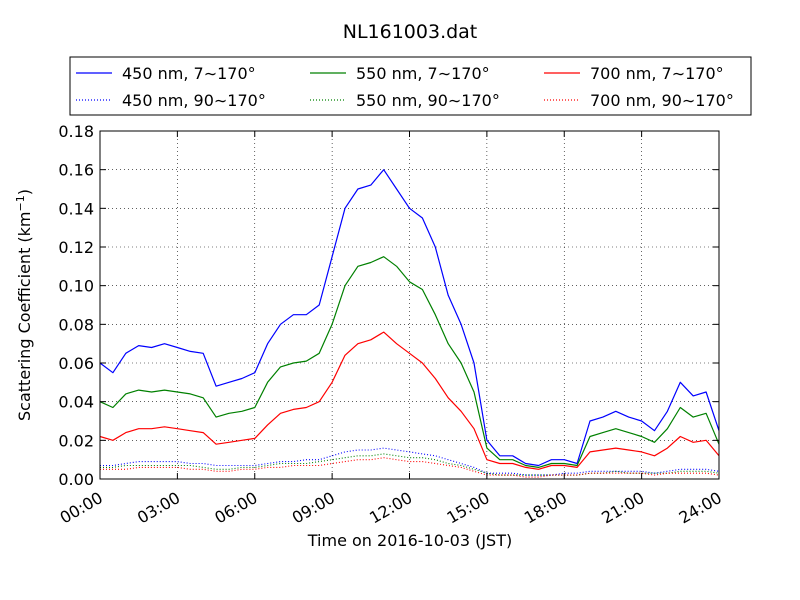  What do you see at coordinates (662, 100) in the screenshot?
I see `legend-label-5: 700 nm, 90∼170°` at bounding box center [662, 100].